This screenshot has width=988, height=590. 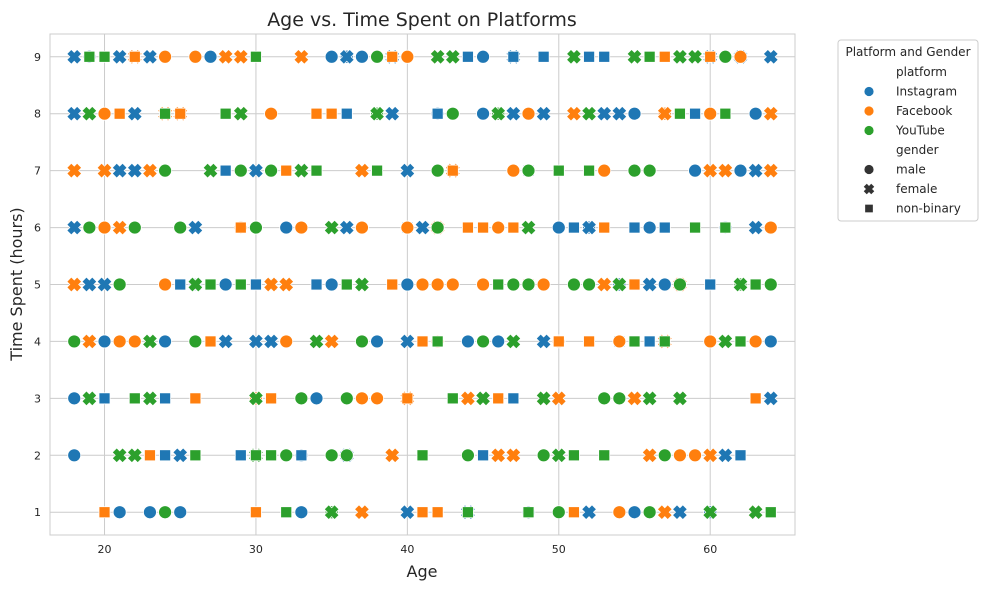 I want to click on legend-female-marker, so click(x=869, y=189).